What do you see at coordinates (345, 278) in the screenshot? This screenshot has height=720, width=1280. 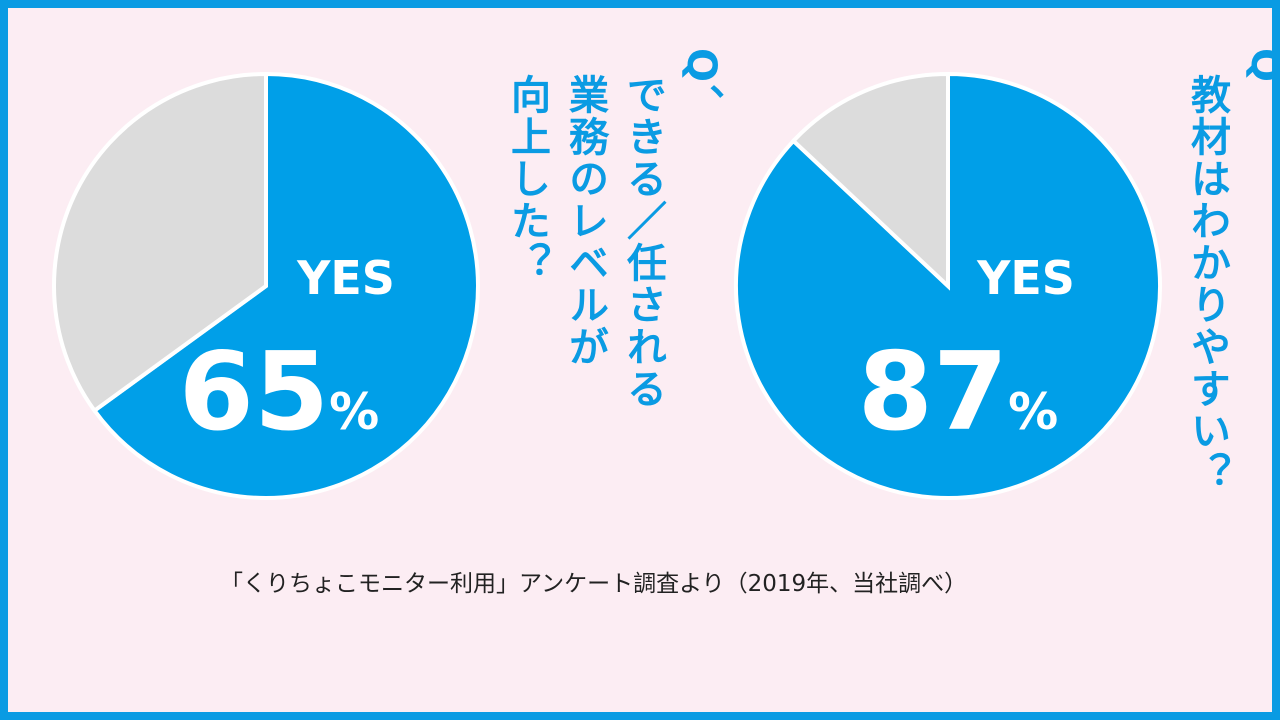 I see `pie-1-yes-label: YES` at bounding box center [345, 278].